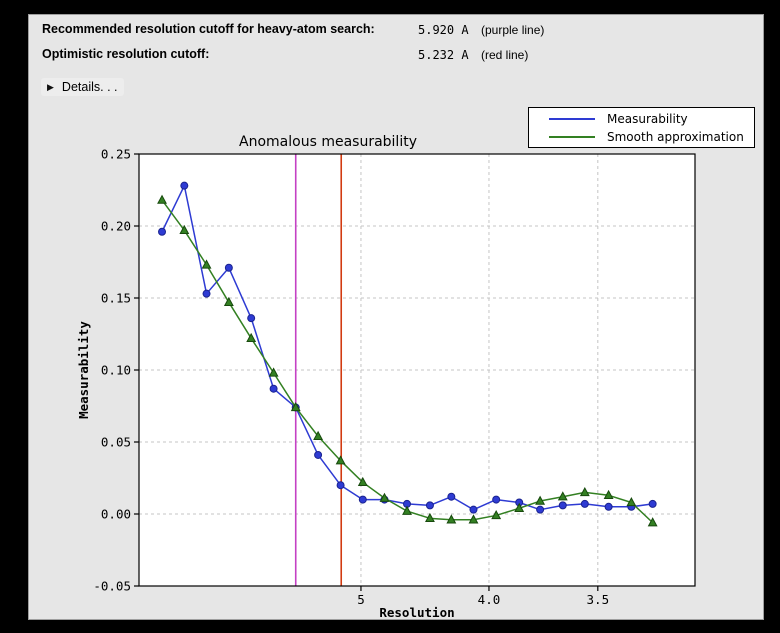 Image resolution: width=780 pixels, height=633 pixels. I want to click on smooth-approximation-line-swatch, so click(572, 136).